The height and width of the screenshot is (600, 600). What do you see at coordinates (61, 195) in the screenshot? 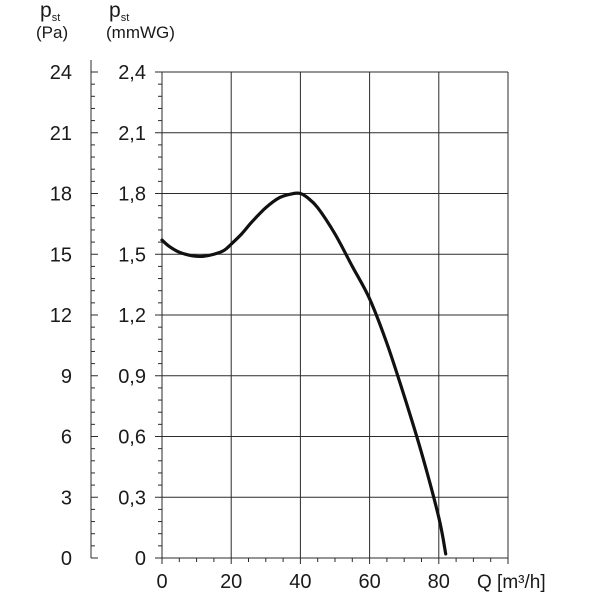
I see `pa-tick-label: 18` at bounding box center [61, 195].